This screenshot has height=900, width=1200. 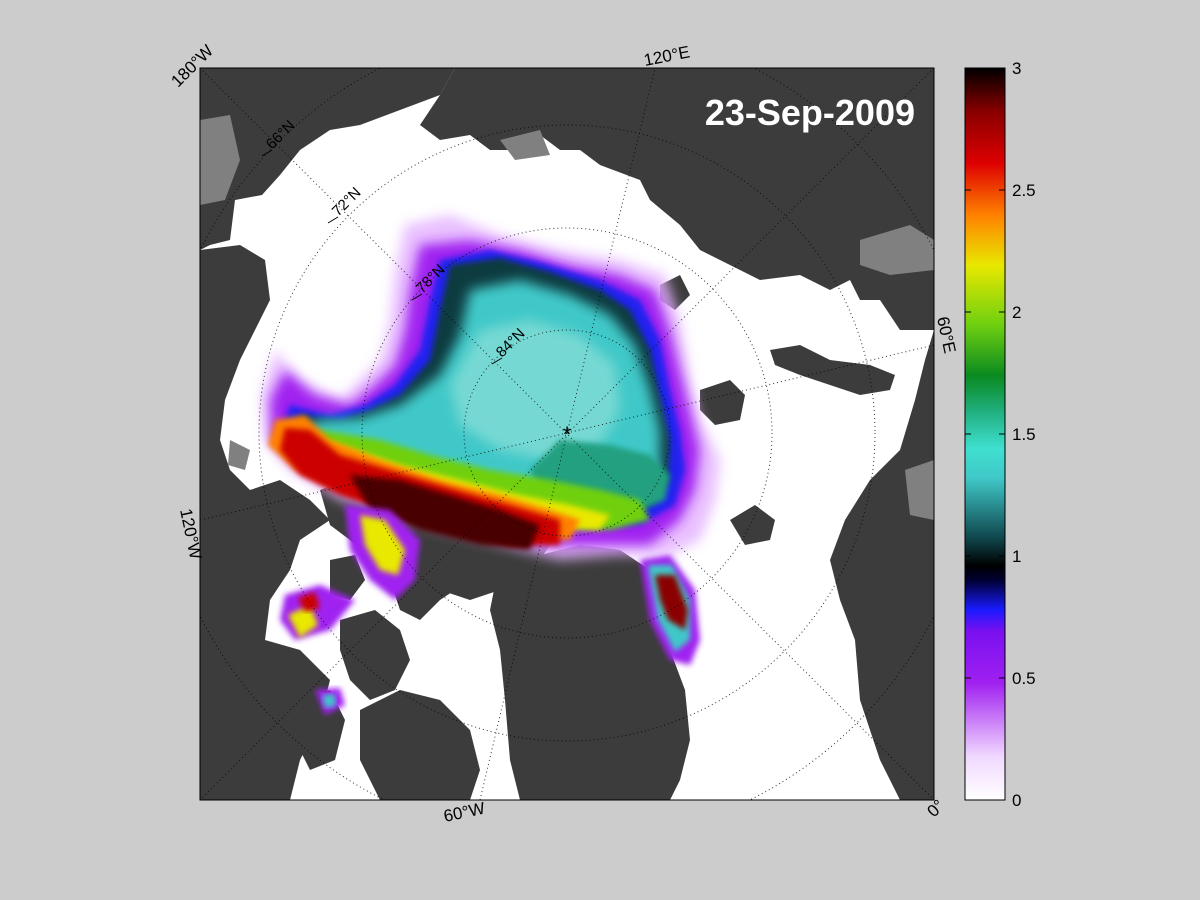 I want to click on land-siberia, so click(x=677, y=199).